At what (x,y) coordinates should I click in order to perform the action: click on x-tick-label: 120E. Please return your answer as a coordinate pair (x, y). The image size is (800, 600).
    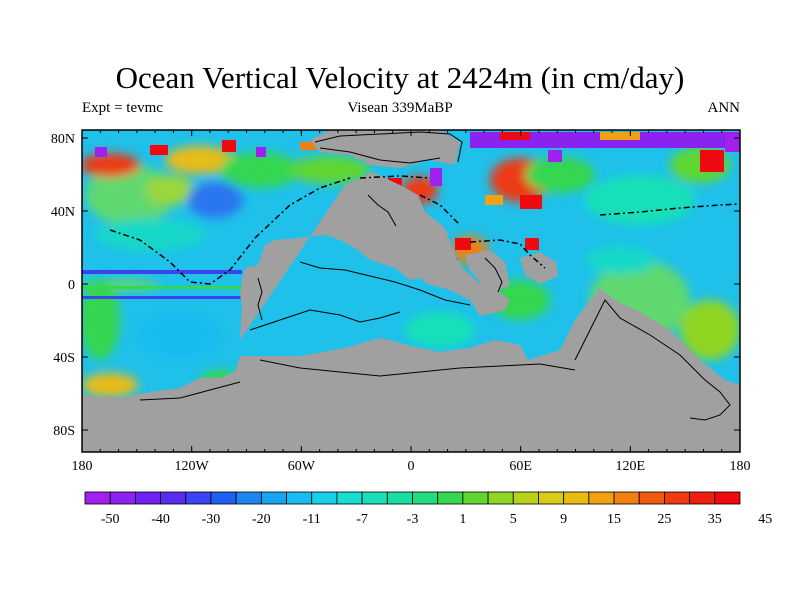
    Looking at the image, I should click on (631, 466).